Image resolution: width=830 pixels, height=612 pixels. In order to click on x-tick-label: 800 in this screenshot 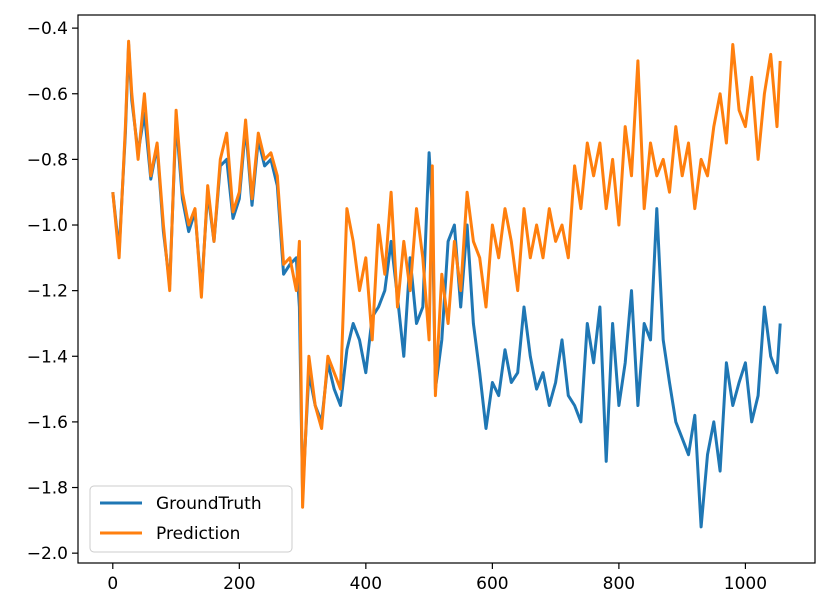, I will do `click(619, 584)`.